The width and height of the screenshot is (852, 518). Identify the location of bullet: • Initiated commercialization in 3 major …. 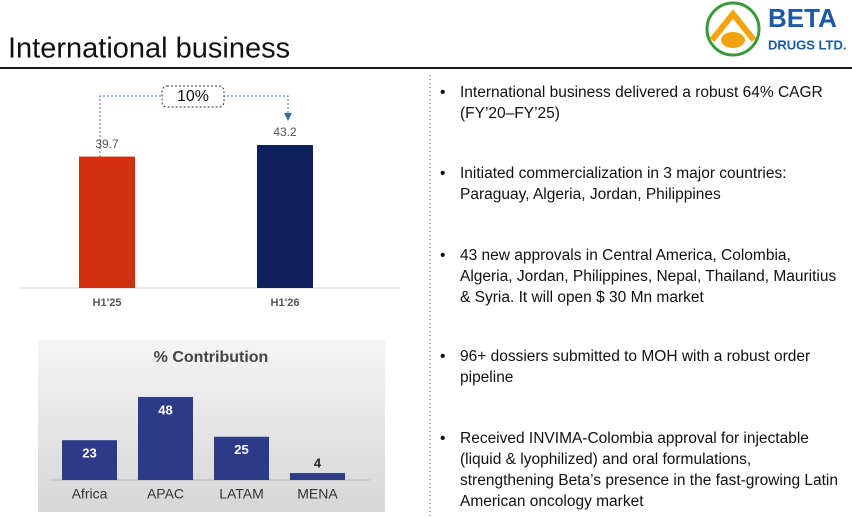
(640, 184).